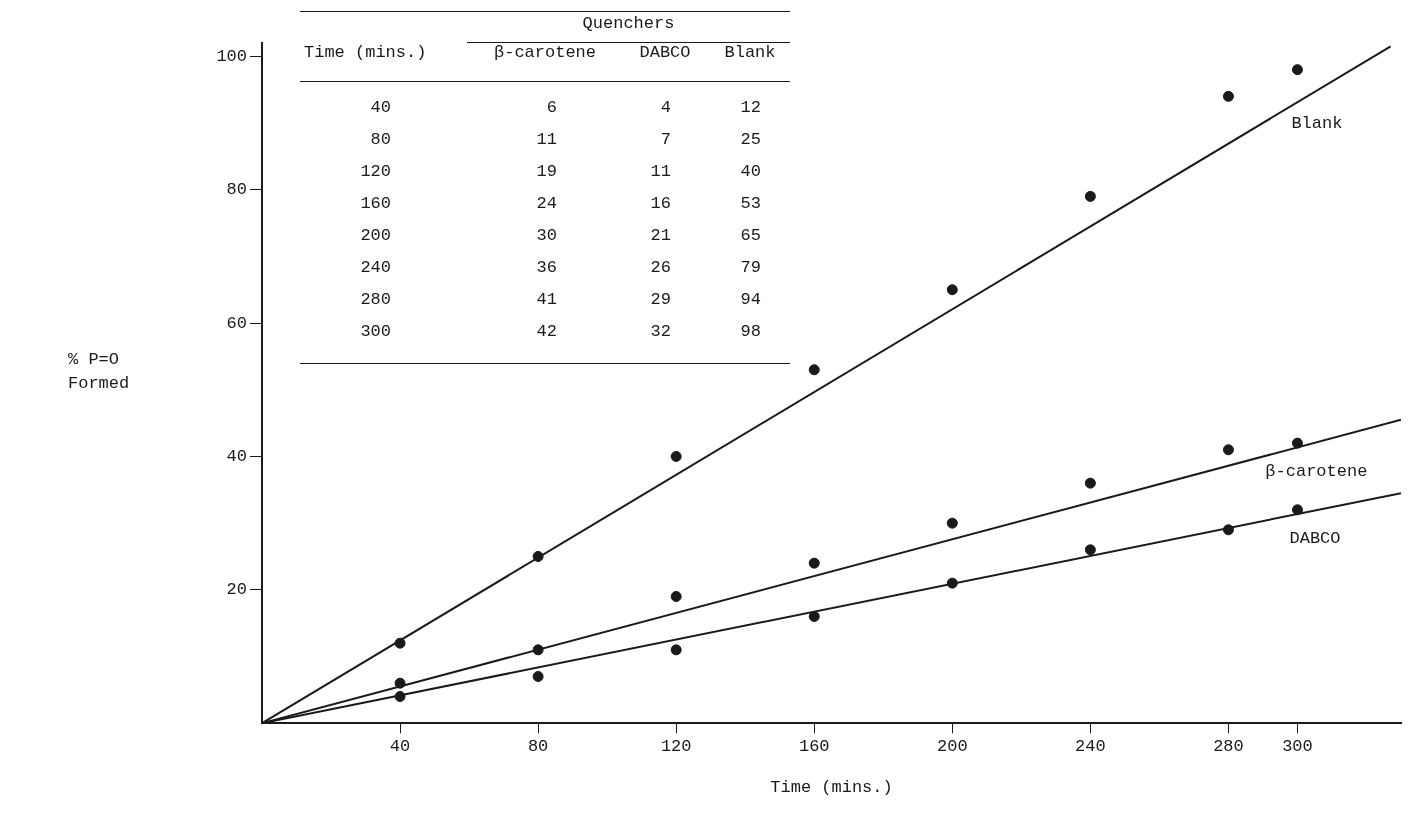 The height and width of the screenshot is (825, 1420). What do you see at coordinates (551, 108) in the screenshot?
I see `data-label: 6` at bounding box center [551, 108].